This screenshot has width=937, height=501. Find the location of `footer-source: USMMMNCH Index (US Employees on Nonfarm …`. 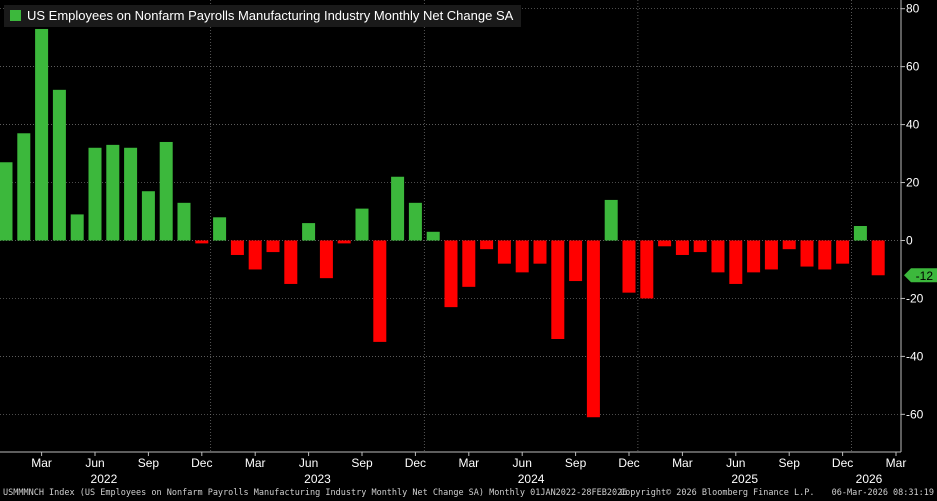

footer-source: USMMMNCH Index (US Employees on Nonfarm … is located at coordinates (315, 493).